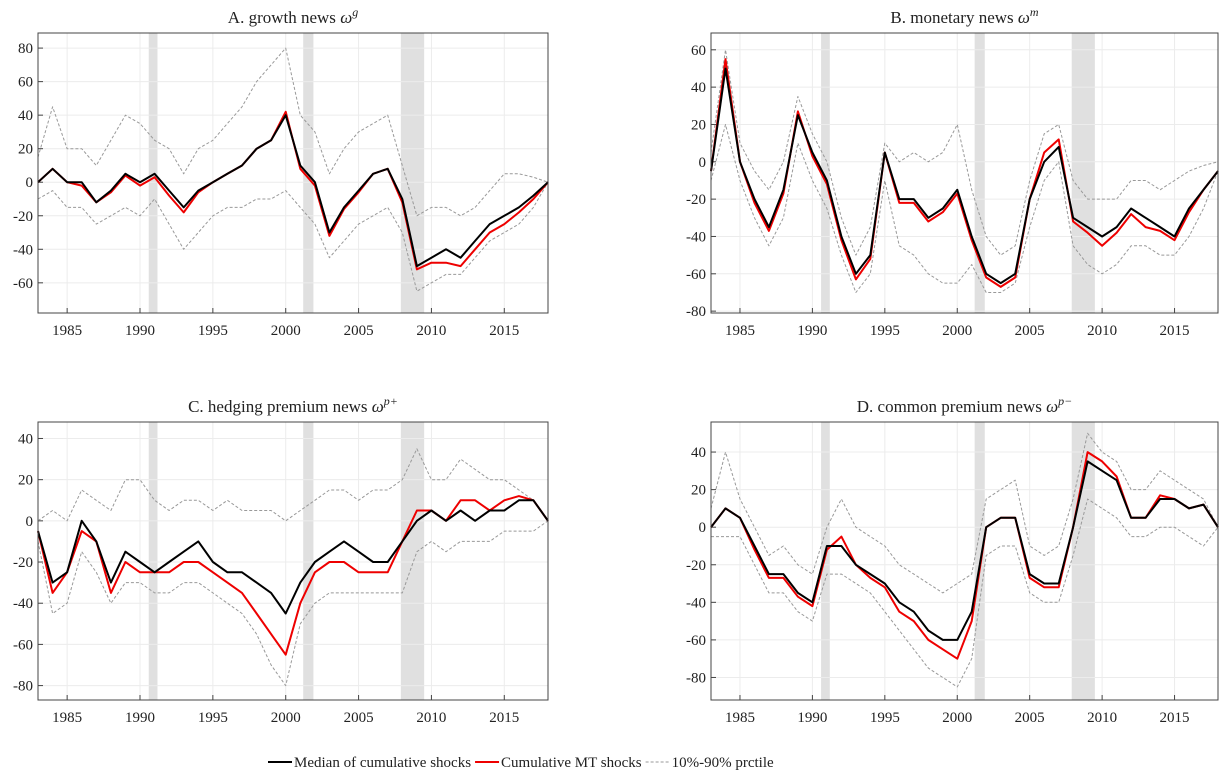  I want to click on legend-label: Median of cumulative shocks, so click(382, 763).